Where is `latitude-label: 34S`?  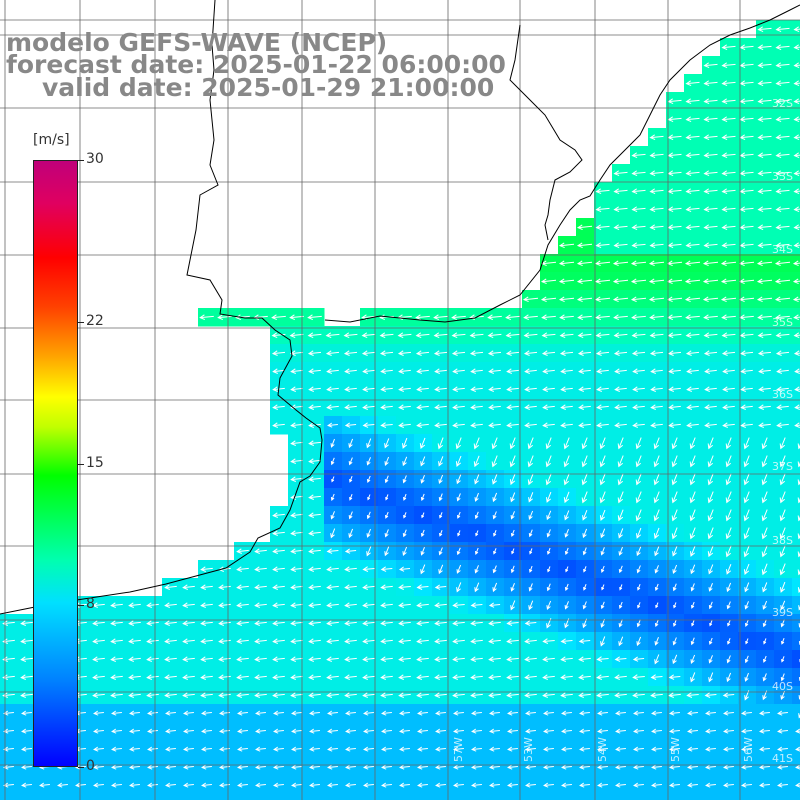
latitude-label: 34S is located at coordinates (782, 249).